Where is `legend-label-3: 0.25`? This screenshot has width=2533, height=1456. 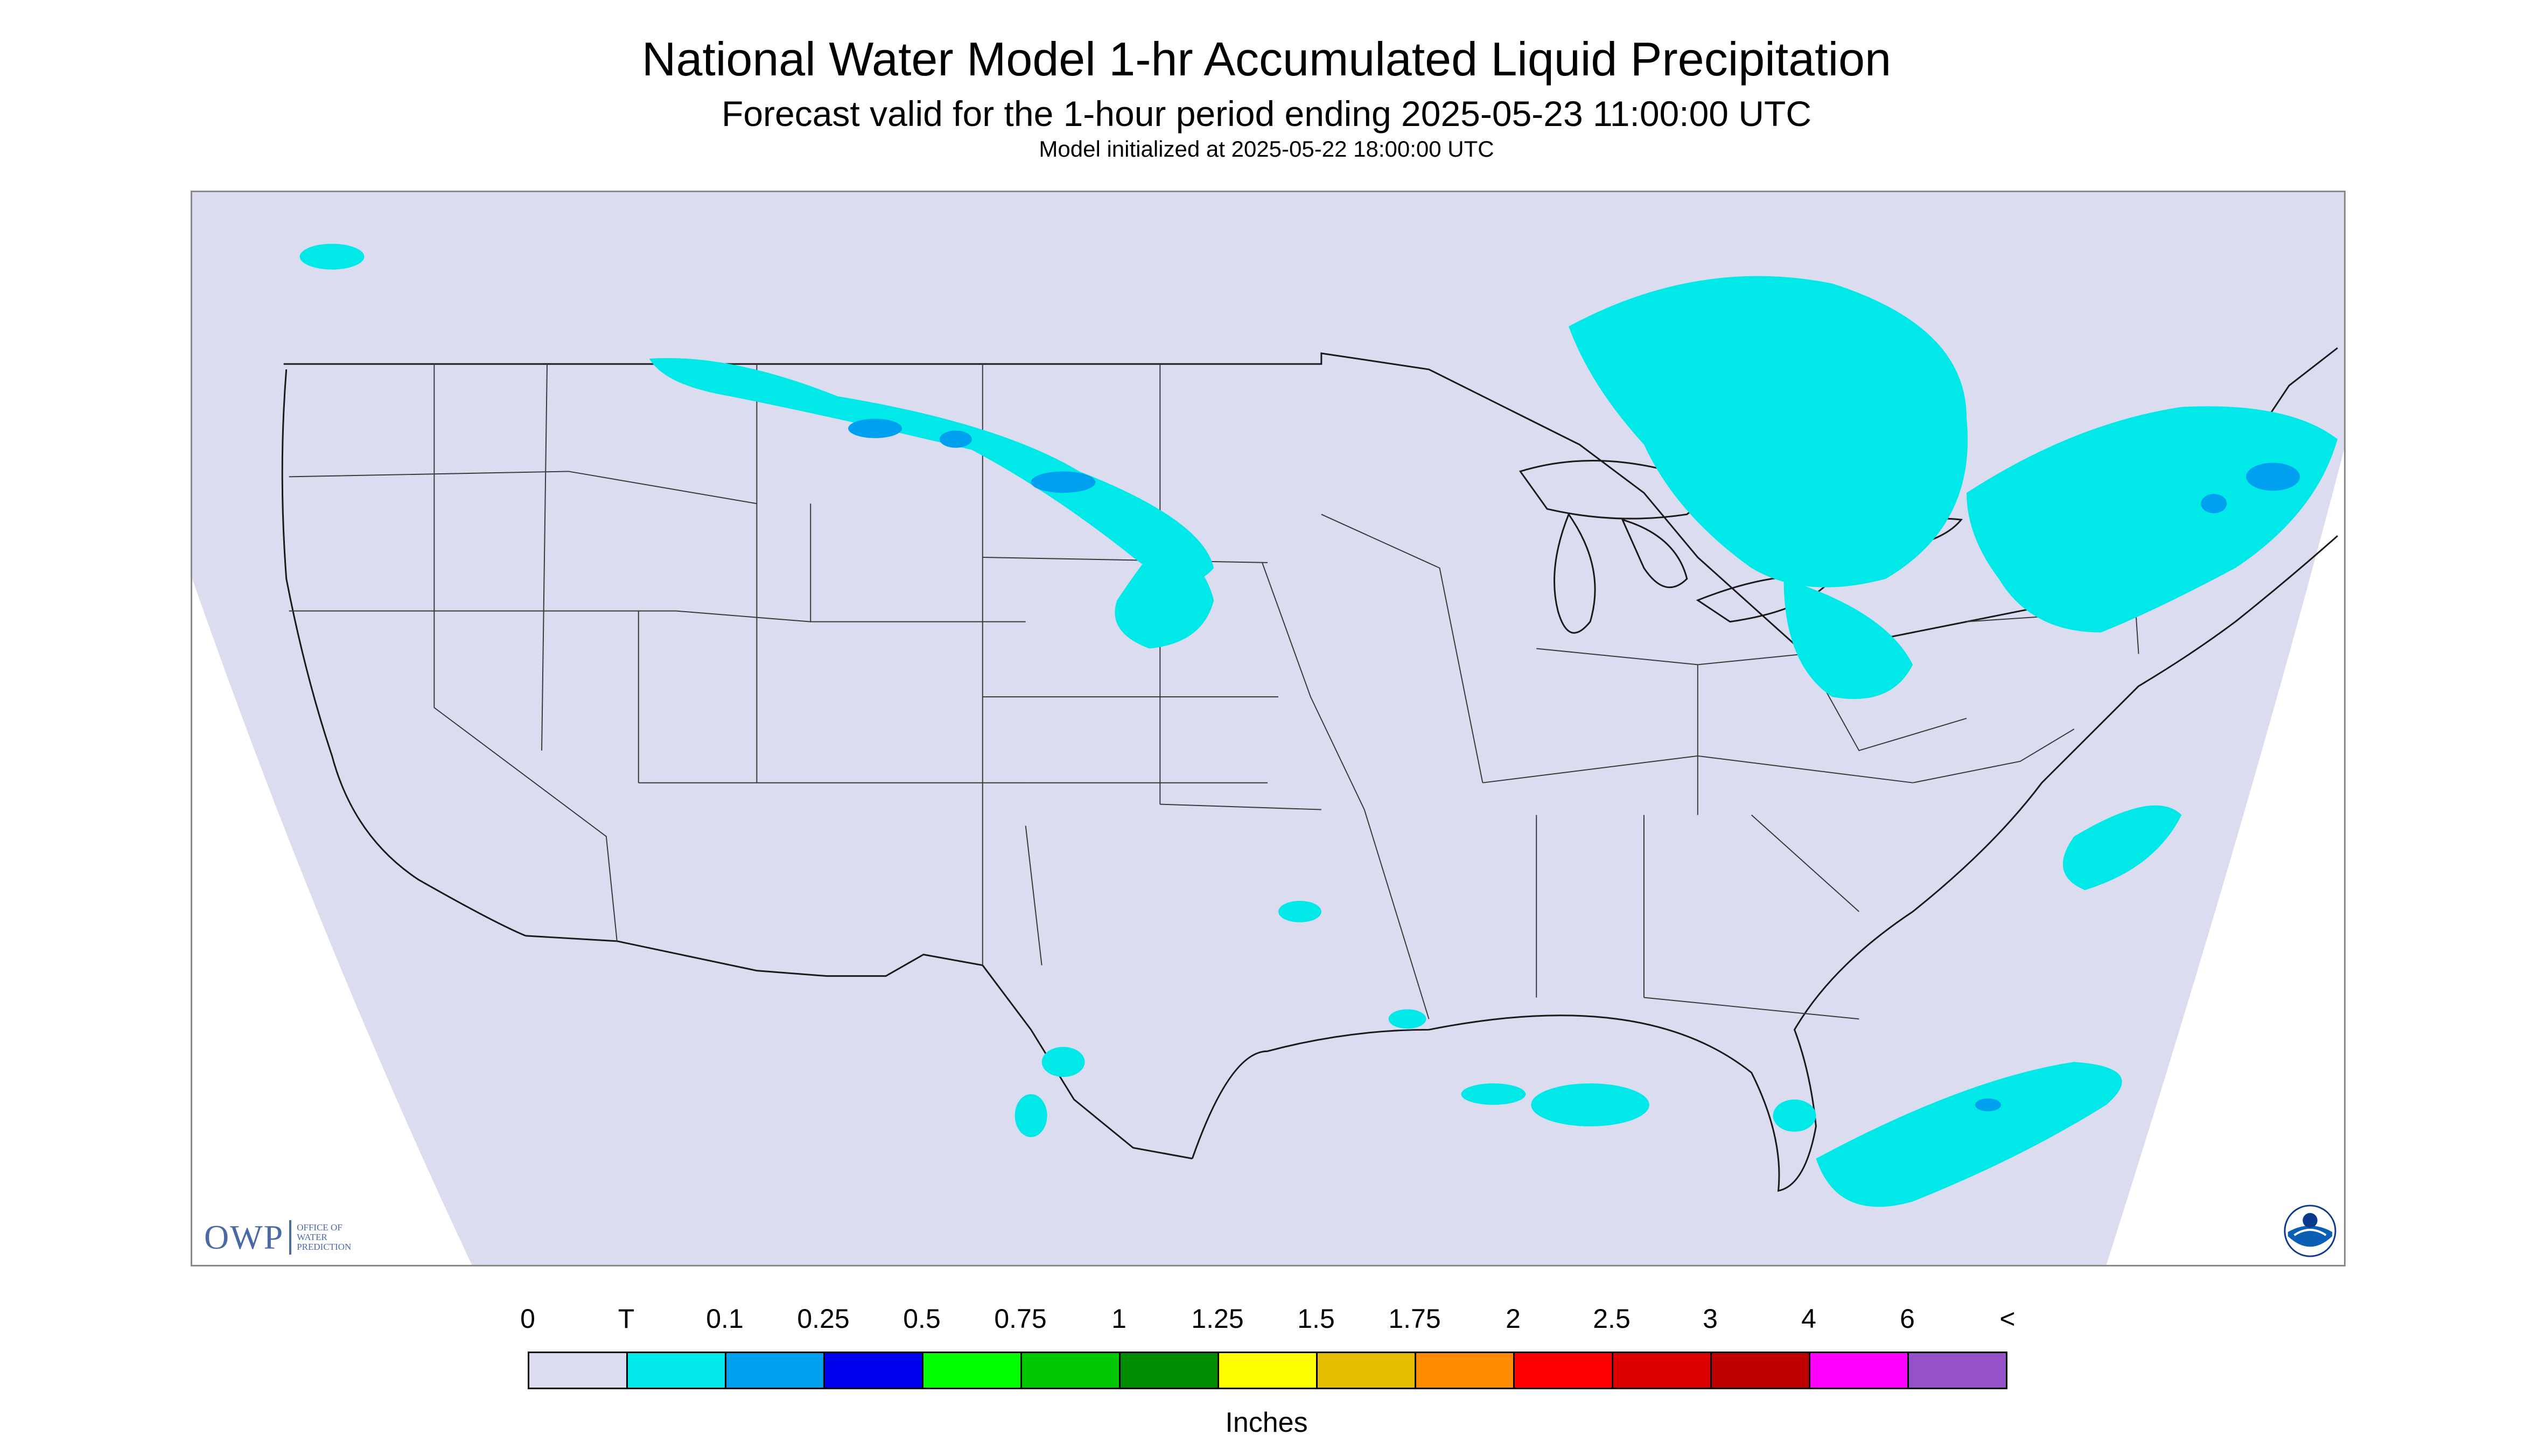 legend-label-3: 0.25 is located at coordinates (824, 1319).